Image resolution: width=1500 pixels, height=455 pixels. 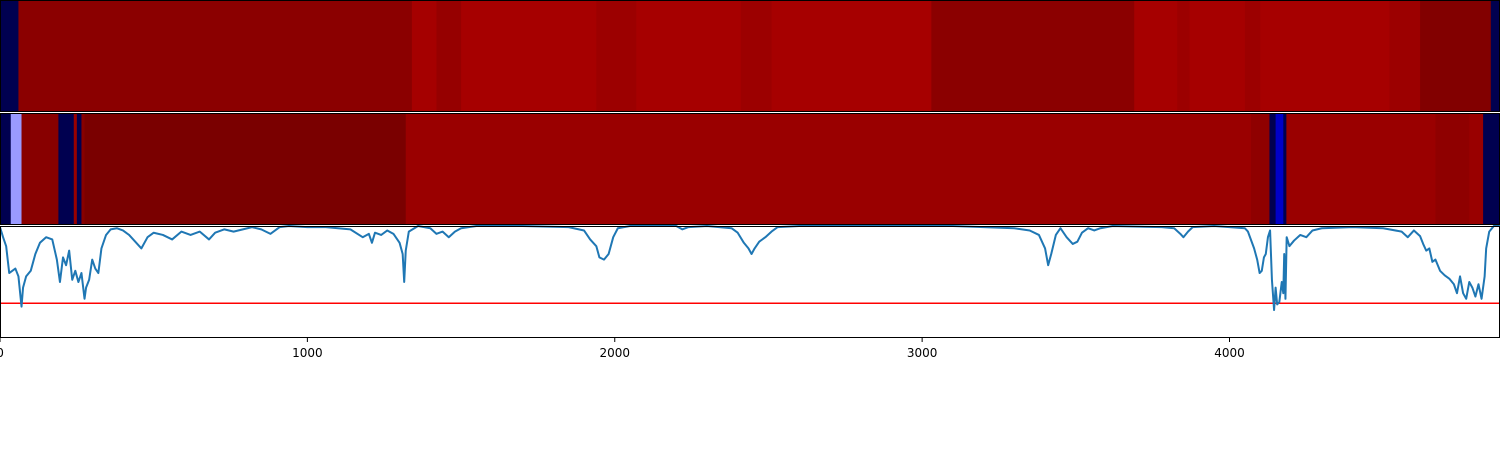 What do you see at coordinates (614, 353) in the screenshot?
I see `x-tick-label: 2000` at bounding box center [614, 353].